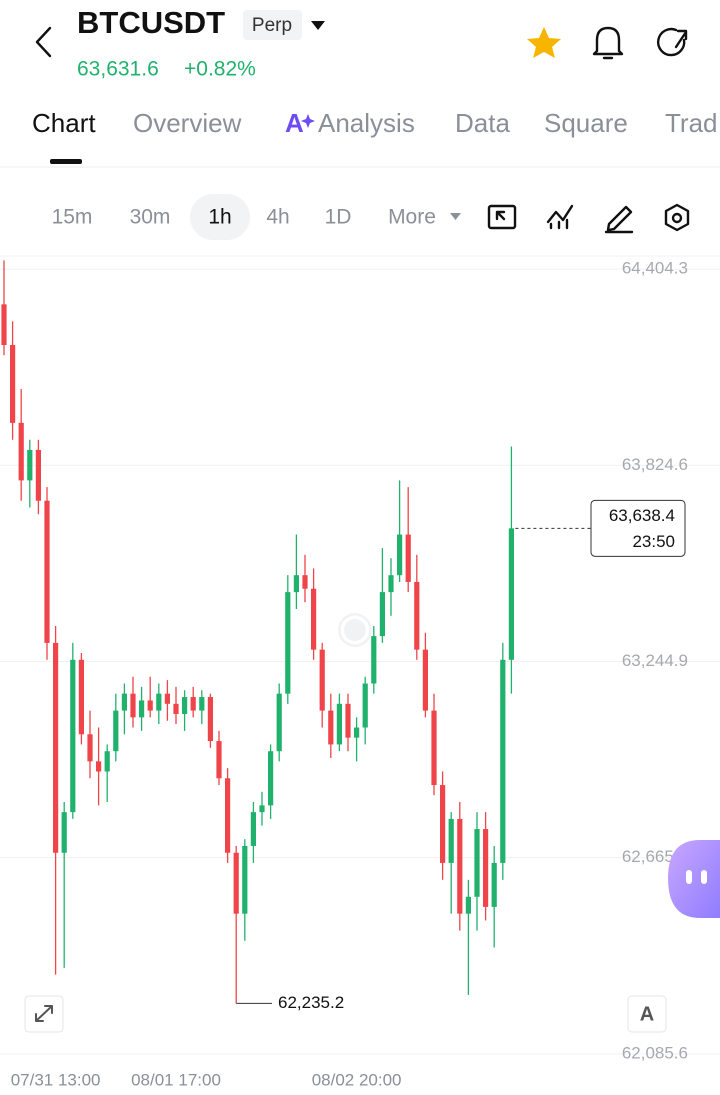 This screenshot has height=1095, width=720. I want to click on interval: 1h, so click(219, 217).